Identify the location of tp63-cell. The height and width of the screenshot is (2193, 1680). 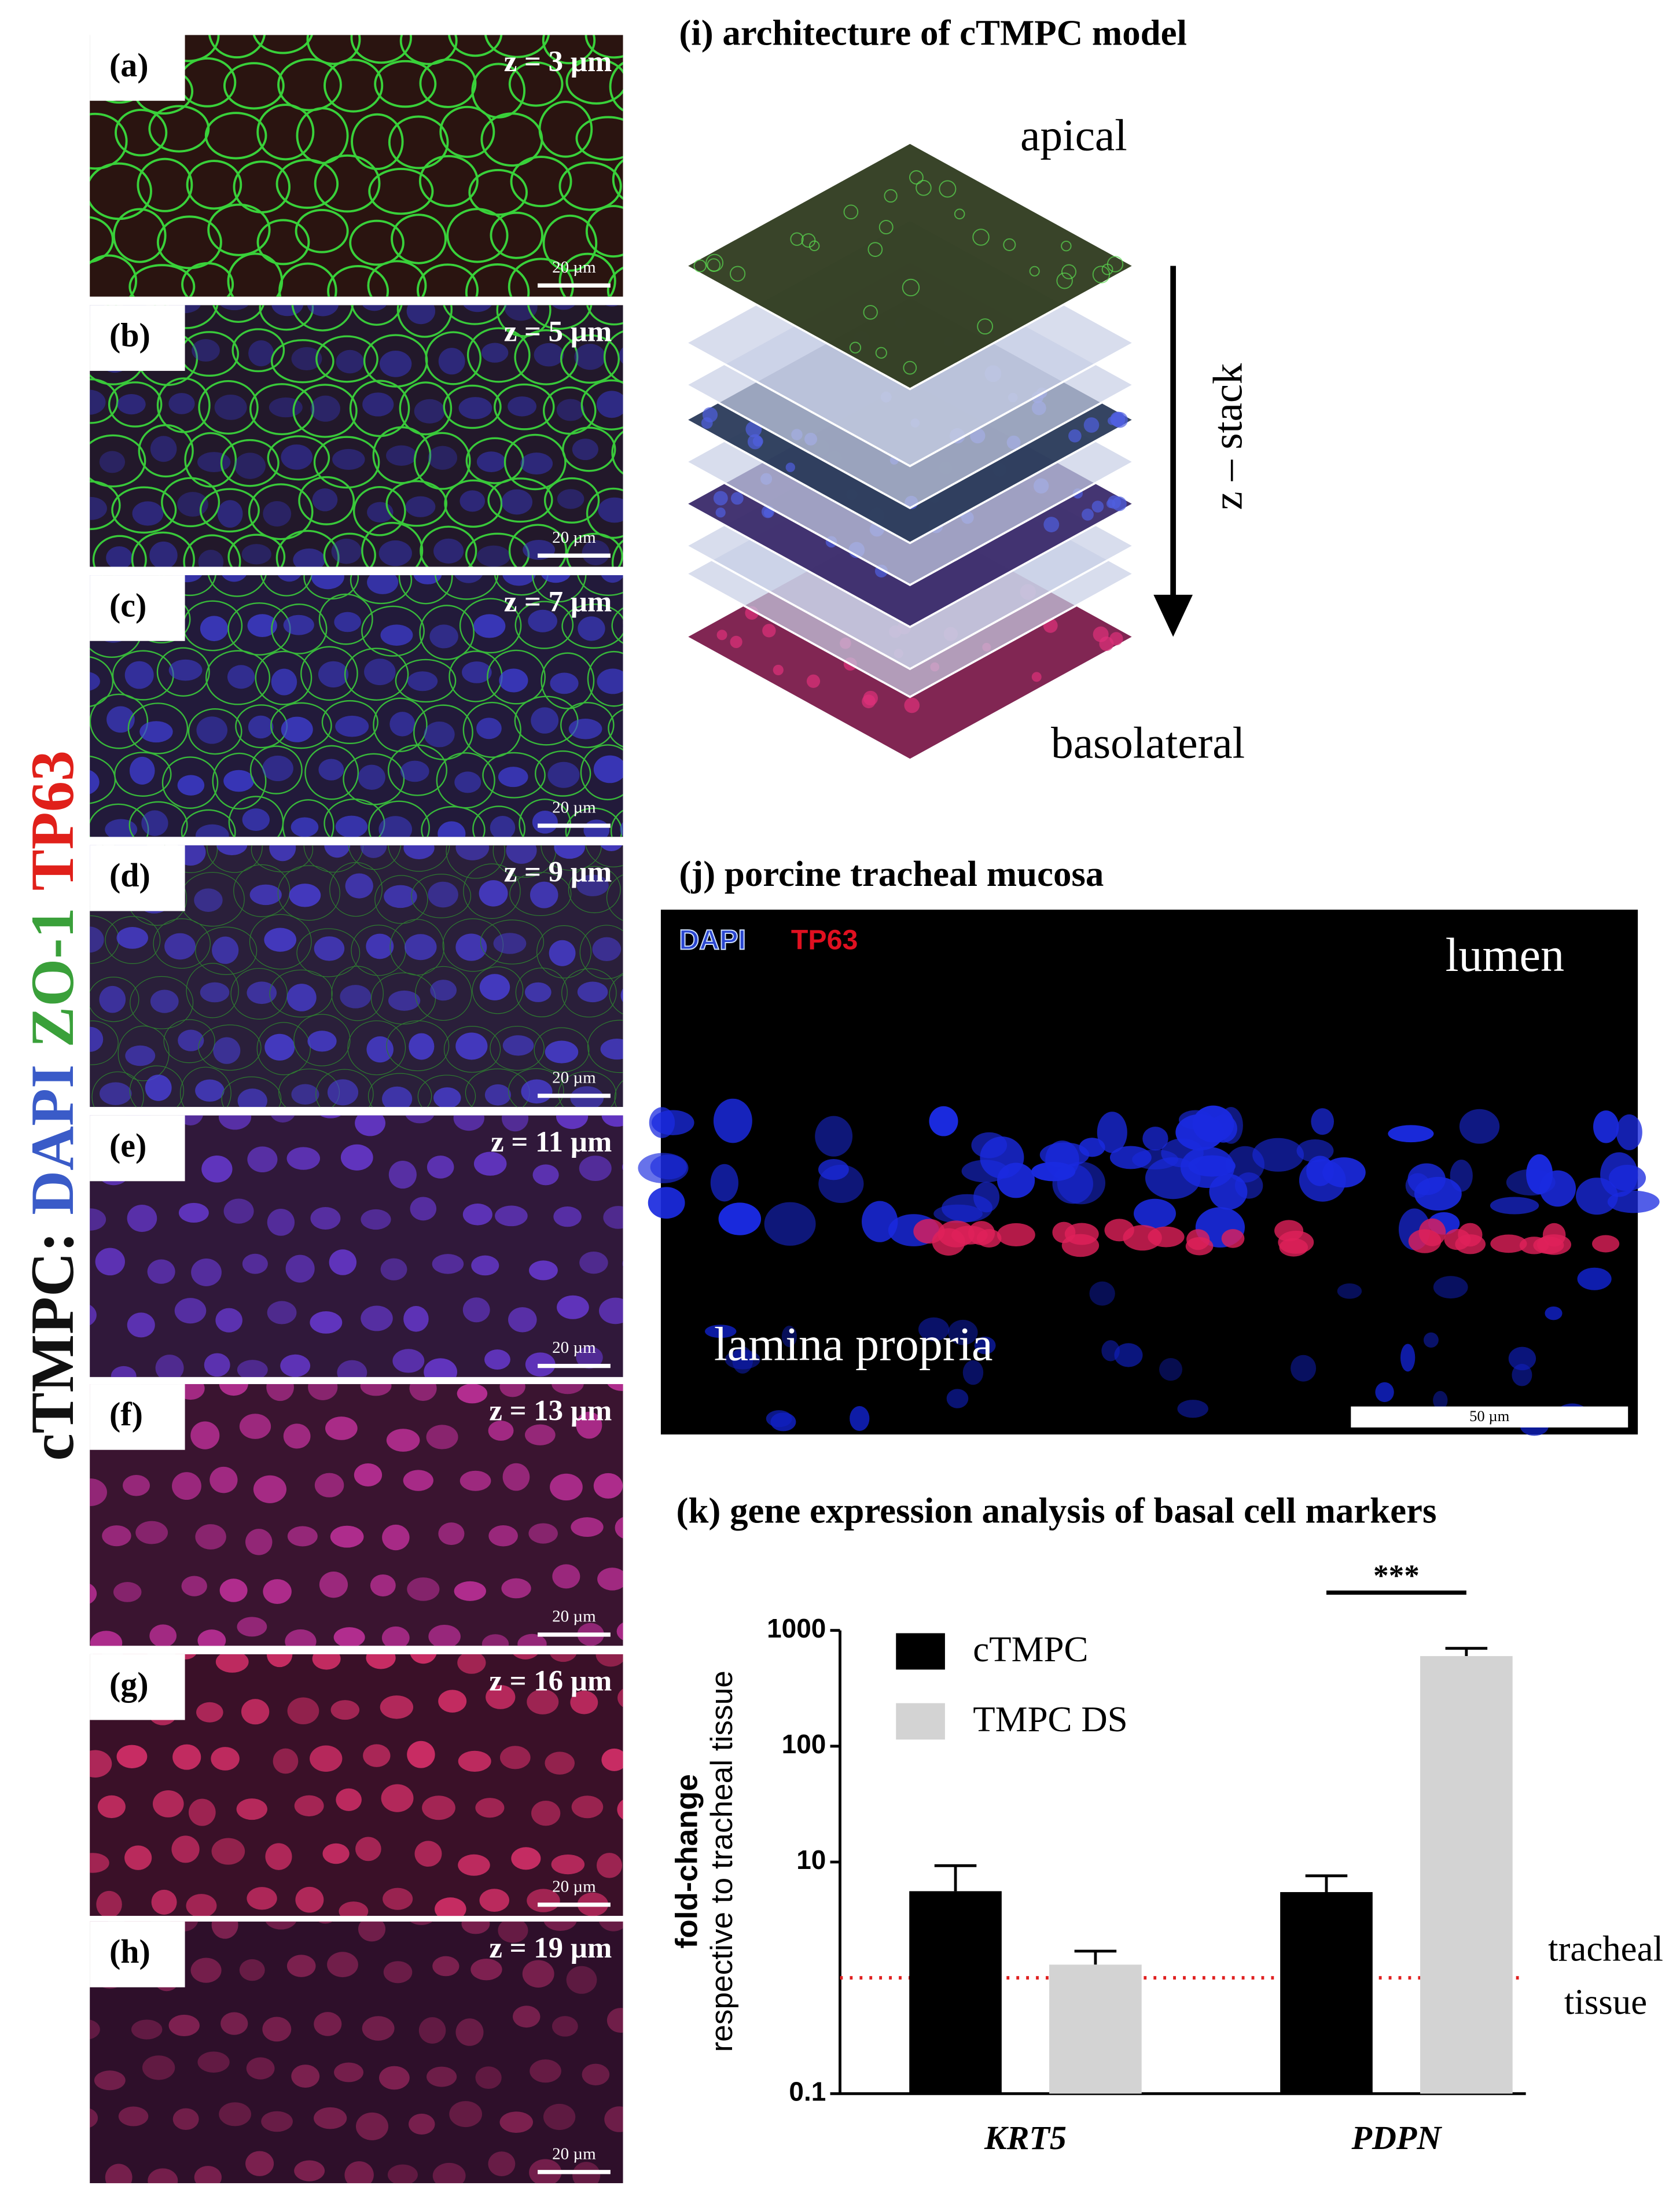
(1080, 1245).